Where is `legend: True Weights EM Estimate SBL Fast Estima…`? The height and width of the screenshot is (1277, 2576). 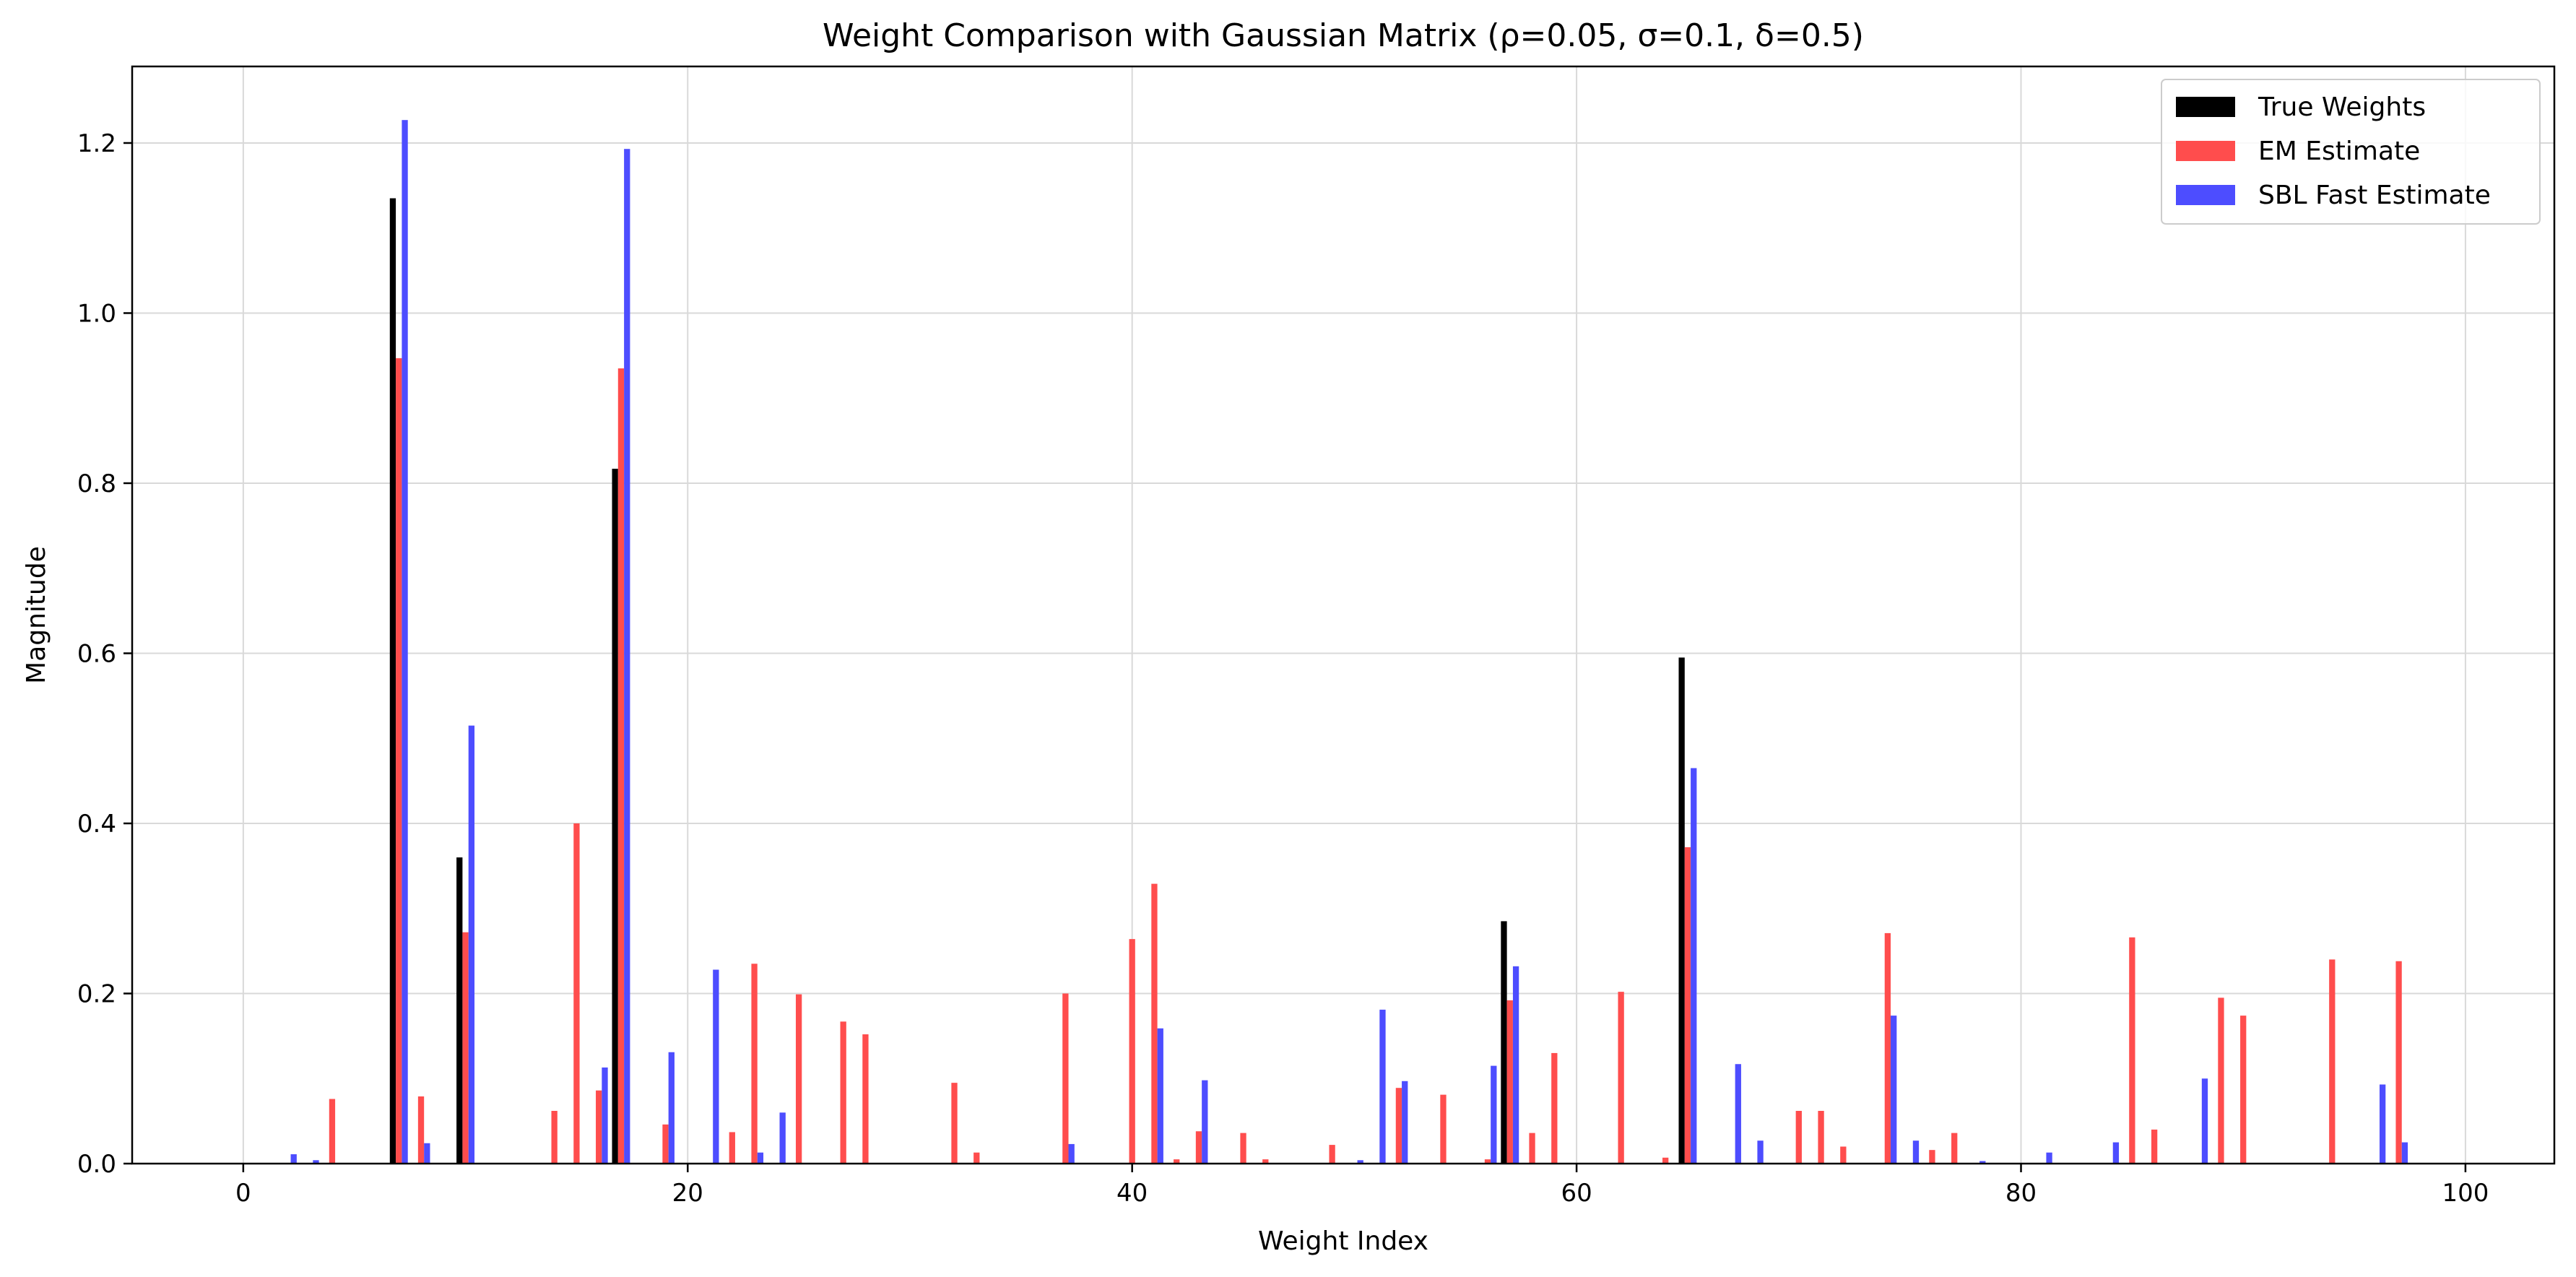 legend: True Weights EM Estimate SBL Fast Estima… is located at coordinates (2351, 152).